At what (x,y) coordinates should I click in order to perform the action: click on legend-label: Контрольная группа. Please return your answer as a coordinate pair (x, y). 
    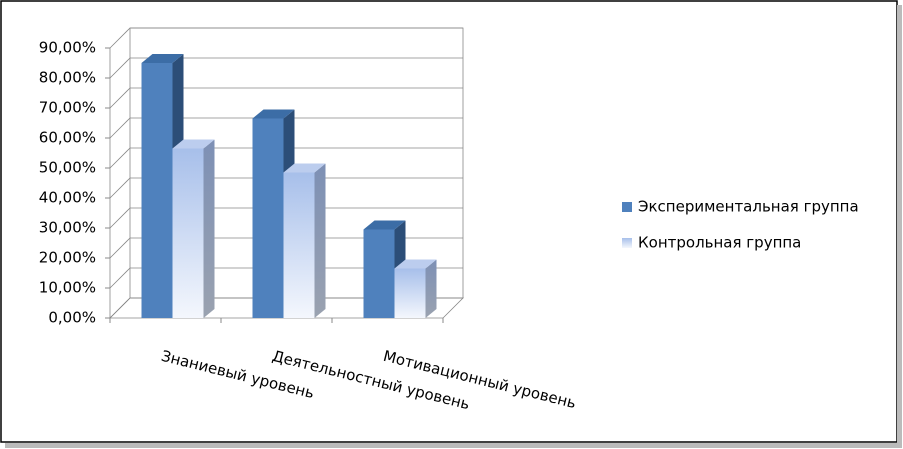
    Looking at the image, I should click on (719, 243).